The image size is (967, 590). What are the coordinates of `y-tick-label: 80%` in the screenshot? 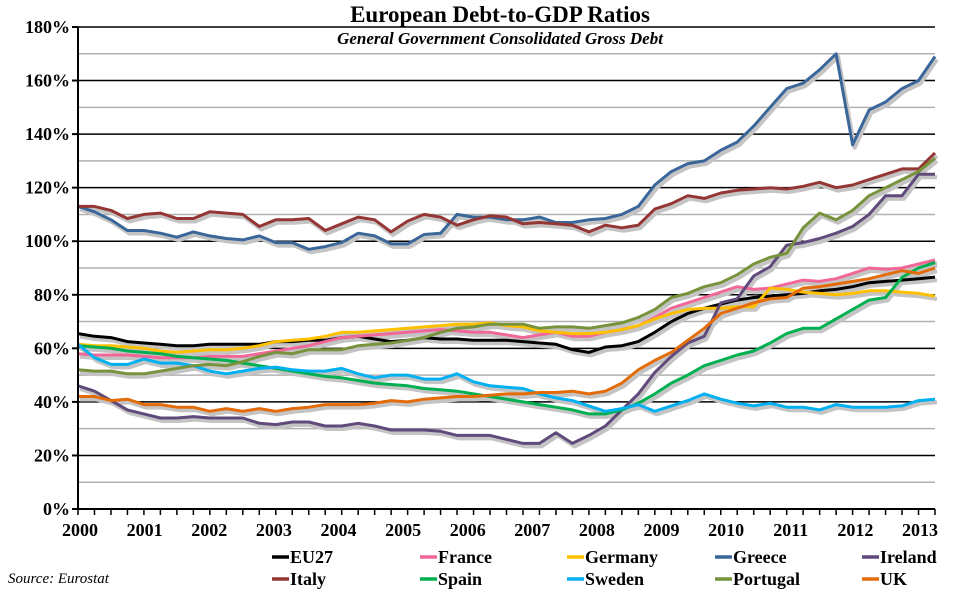 It's located at (52, 295).